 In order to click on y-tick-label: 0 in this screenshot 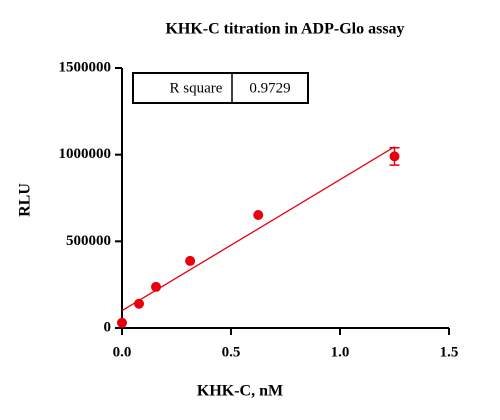, I will do `click(108, 327)`.